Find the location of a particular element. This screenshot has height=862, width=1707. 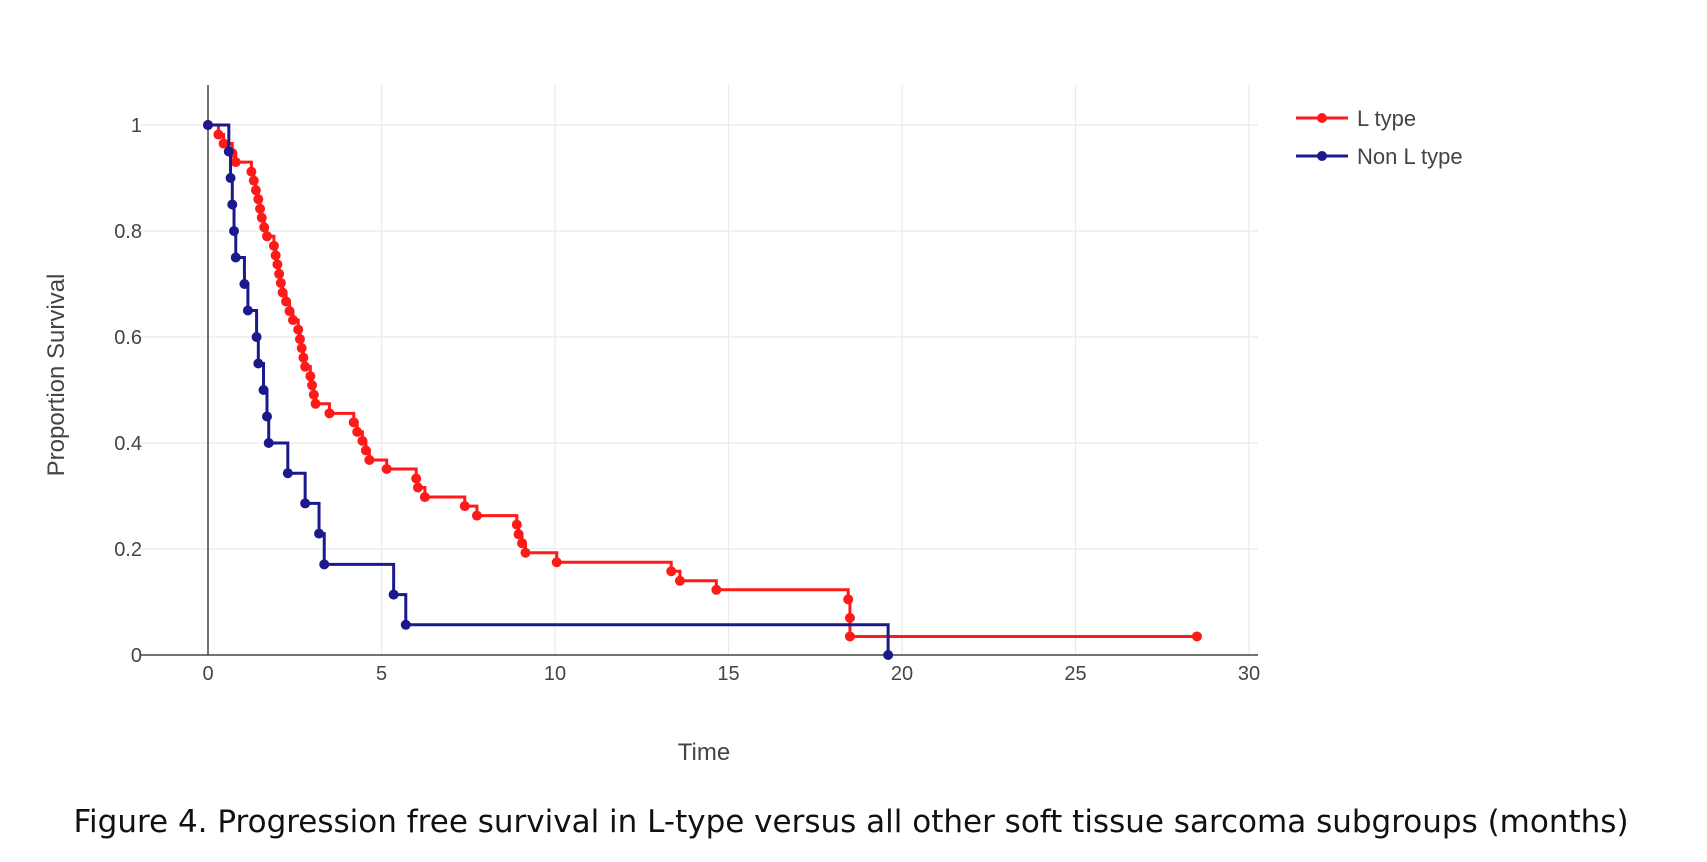

y-tick-label-0: 0 is located at coordinates (136, 656).